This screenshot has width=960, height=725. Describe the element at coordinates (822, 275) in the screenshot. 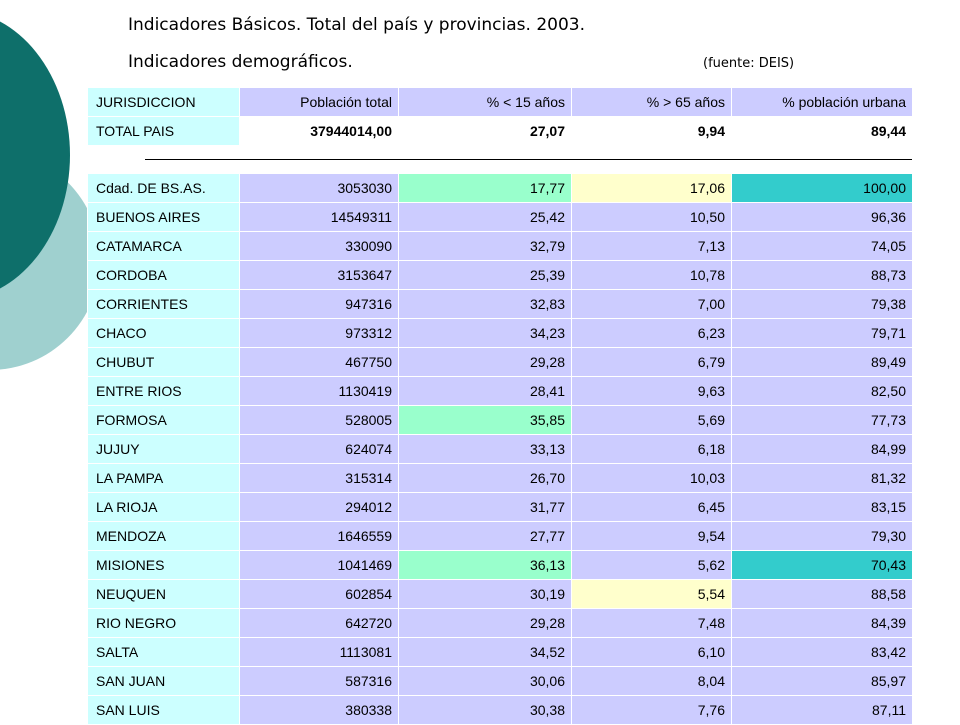

I see `cell-urban: 88,73` at that location.